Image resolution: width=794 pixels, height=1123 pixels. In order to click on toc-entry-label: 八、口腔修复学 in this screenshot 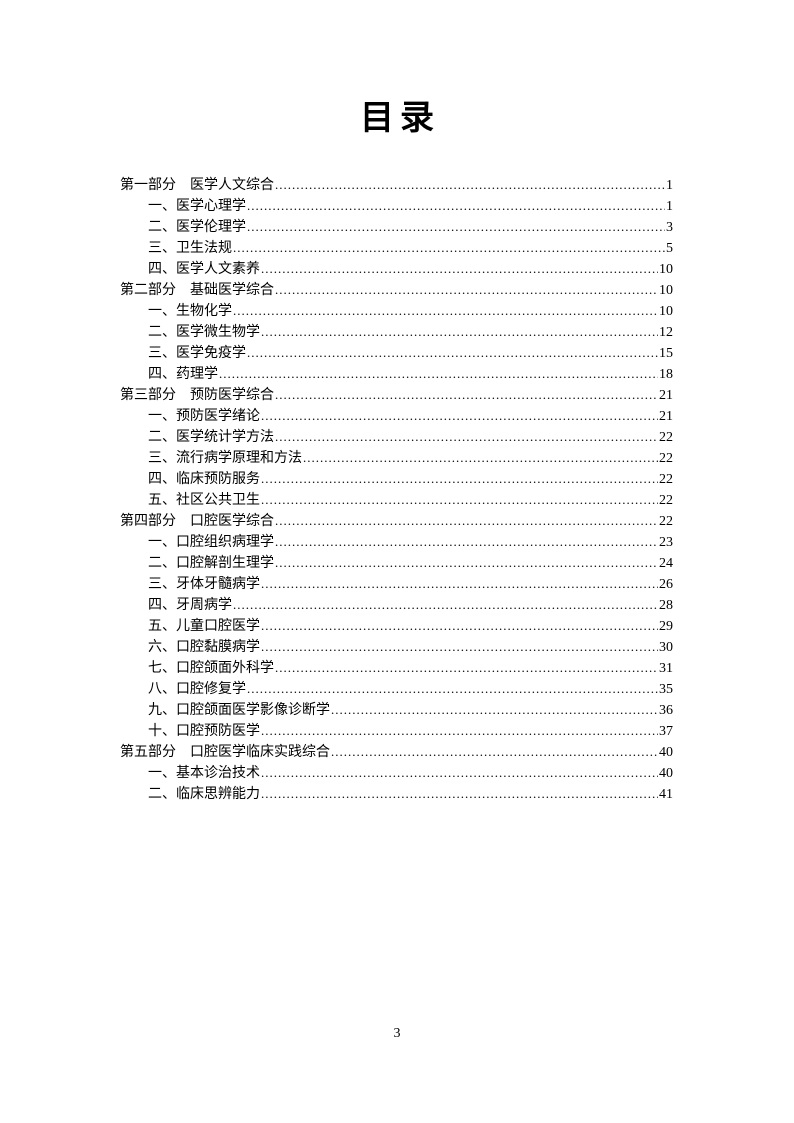, I will do `click(197, 690)`.